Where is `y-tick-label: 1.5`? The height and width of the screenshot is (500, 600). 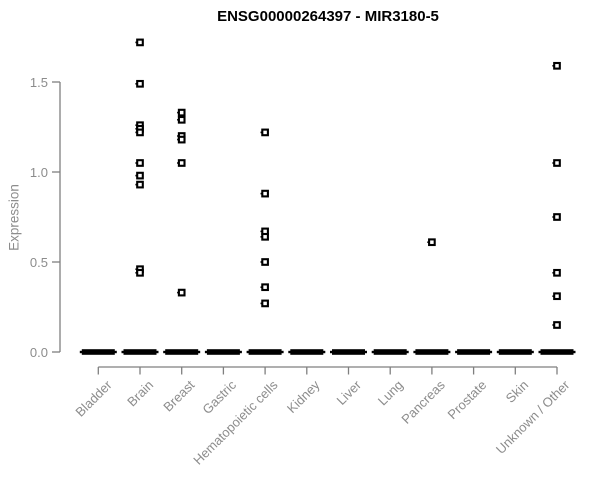 y-tick-label: 1.5 is located at coordinates (38, 82).